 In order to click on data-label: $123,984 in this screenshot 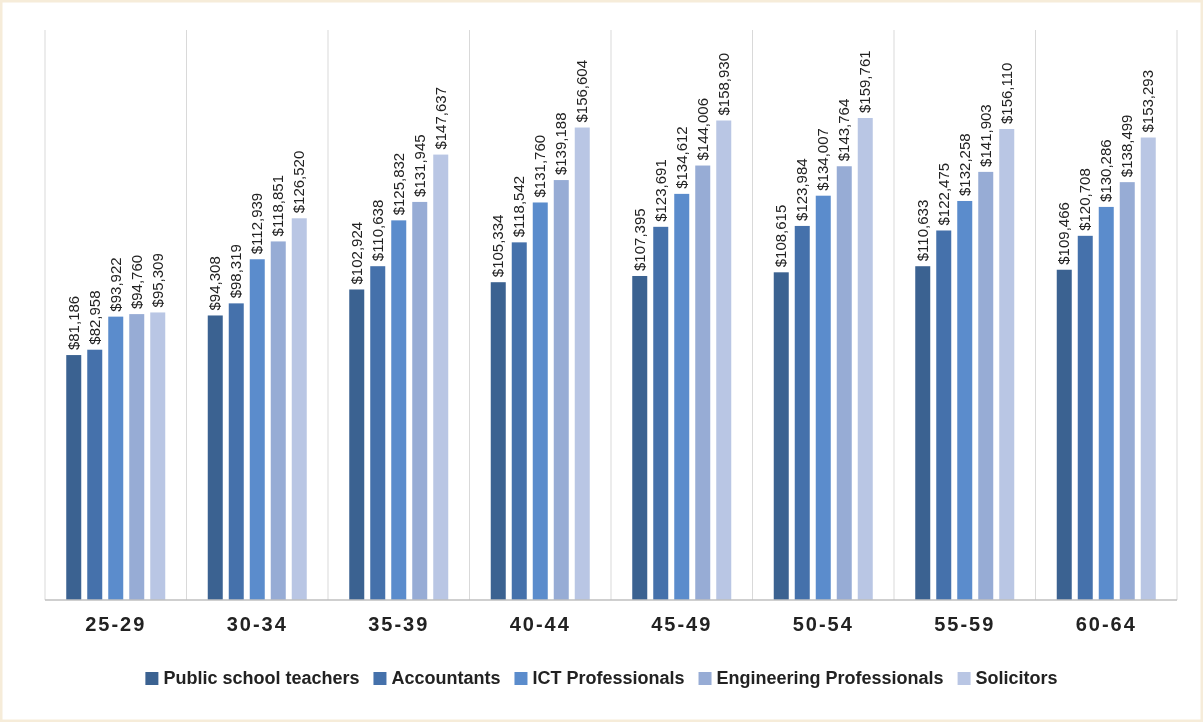, I will do `click(802, 189)`.